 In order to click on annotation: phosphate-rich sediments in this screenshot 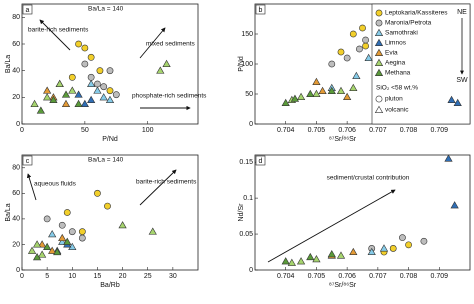, I will do `click(169, 96)`.